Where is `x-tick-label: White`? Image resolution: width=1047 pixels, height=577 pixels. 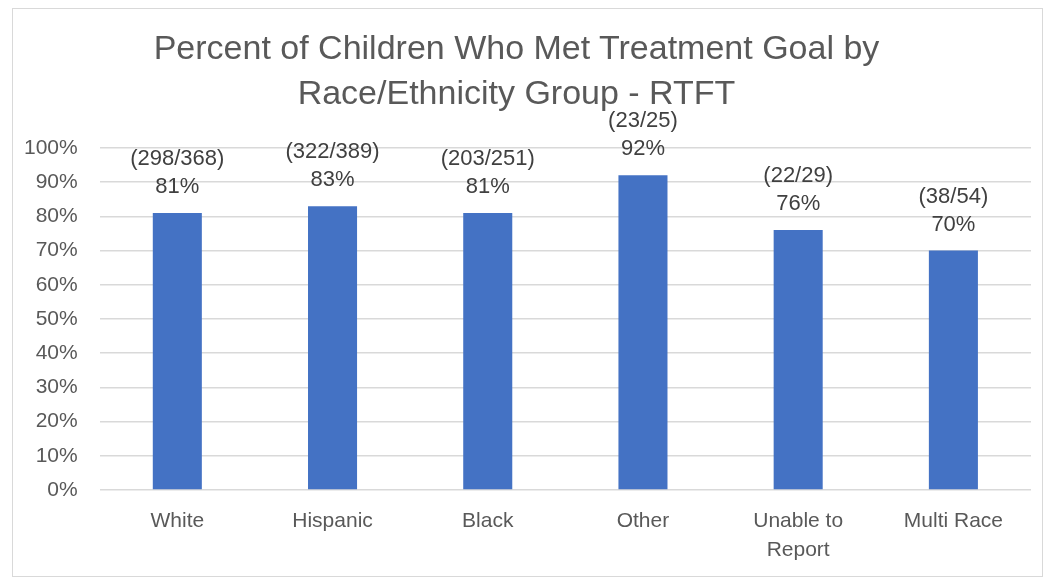 x-tick-label: White is located at coordinates (177, 520).